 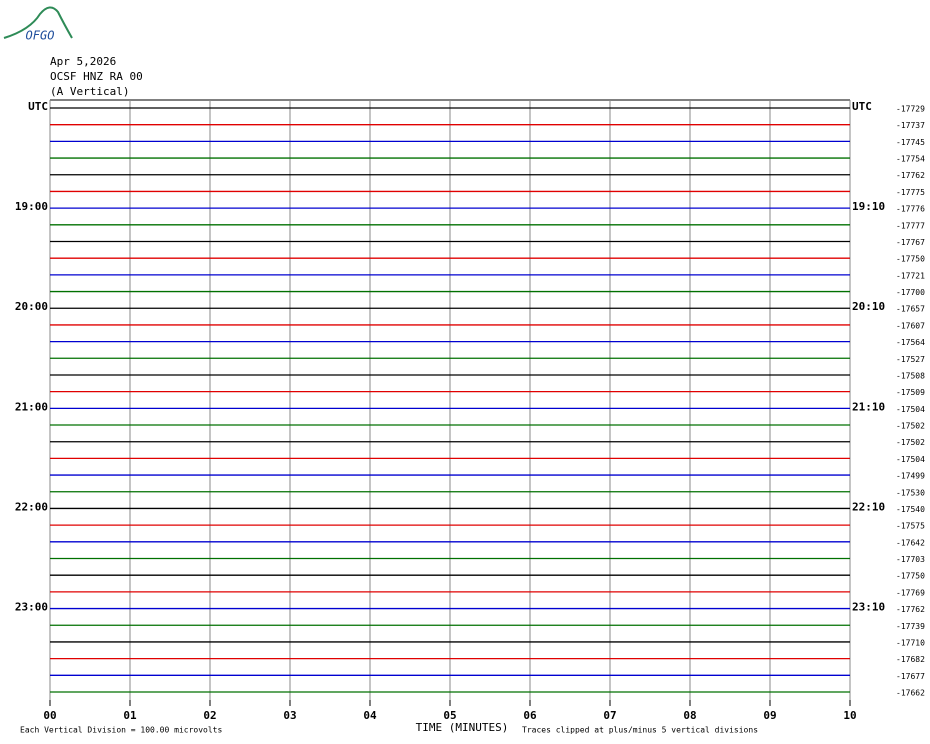 What do you see at coordinates (910, 659) in the screenshot?
I see `trace-offset: -17682` at bounding box center [910, 659].